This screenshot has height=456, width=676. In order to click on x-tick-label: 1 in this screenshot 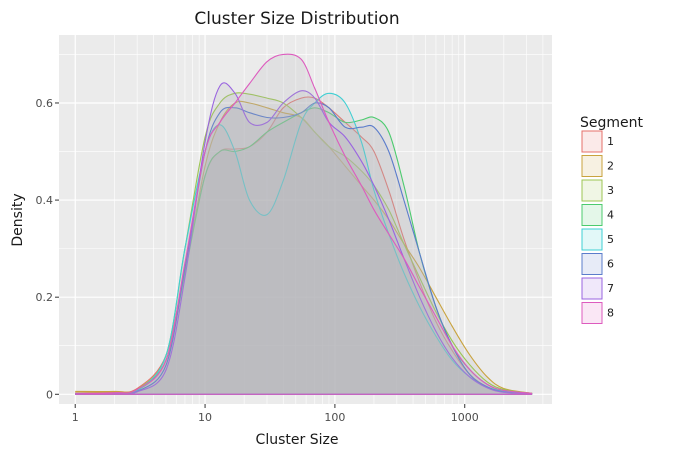, I will do `click(75, 417)`.